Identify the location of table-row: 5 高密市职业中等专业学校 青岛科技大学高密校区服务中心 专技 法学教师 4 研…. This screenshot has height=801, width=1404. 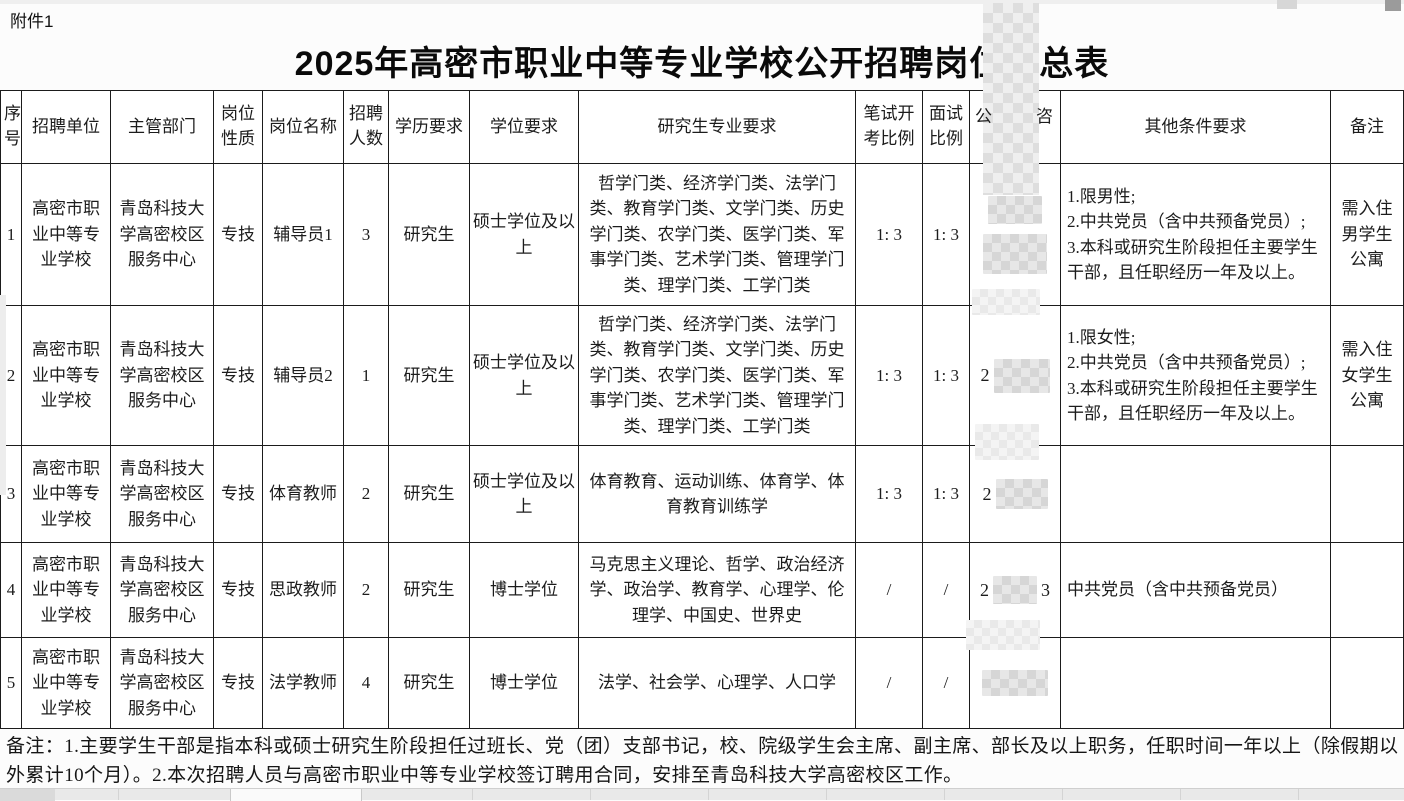
(702, 683).